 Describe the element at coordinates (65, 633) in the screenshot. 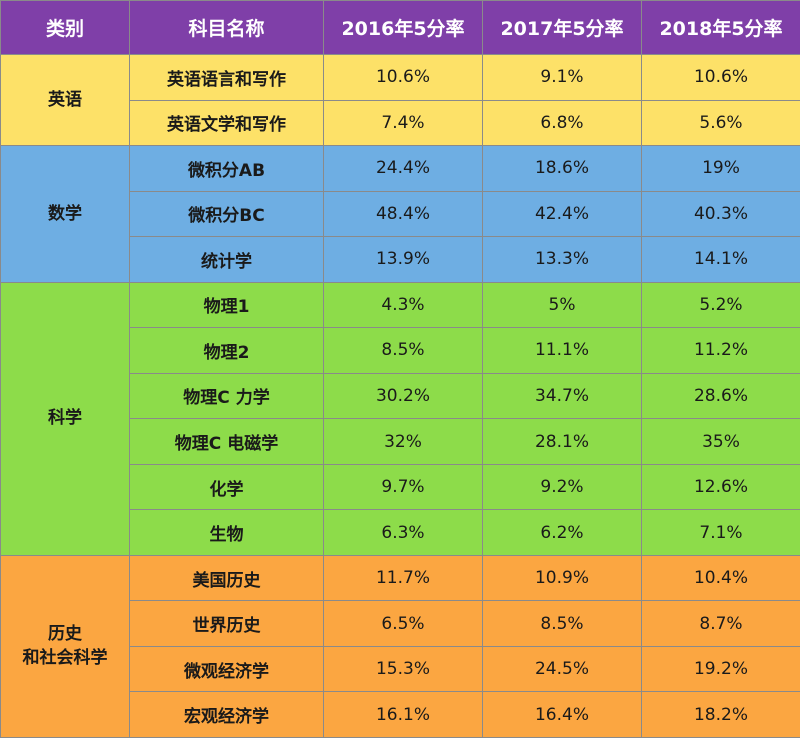

I see `category-label-line1: 历史` at that location.